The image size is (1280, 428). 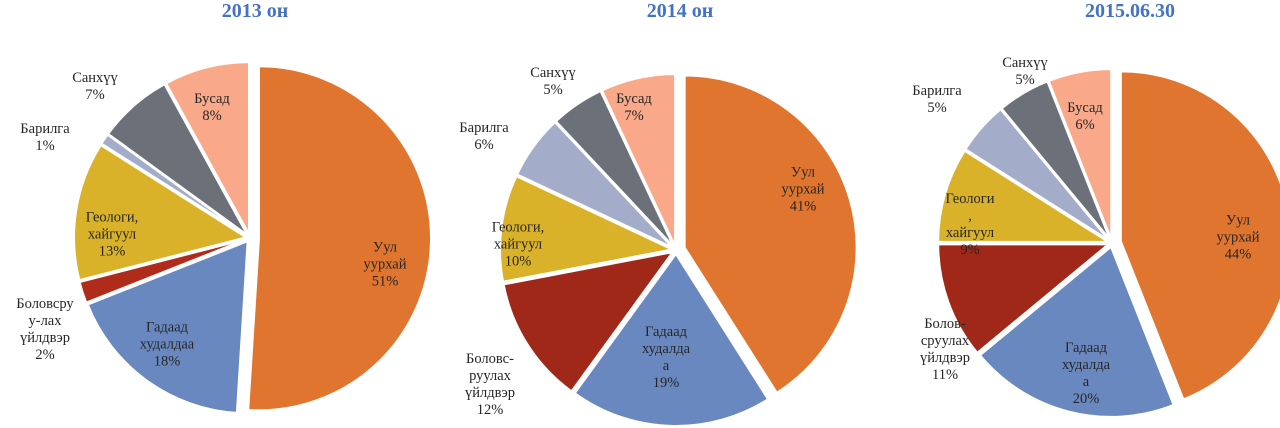 I want to click on chart-title: 2014 он, so click(x=680, y=11).